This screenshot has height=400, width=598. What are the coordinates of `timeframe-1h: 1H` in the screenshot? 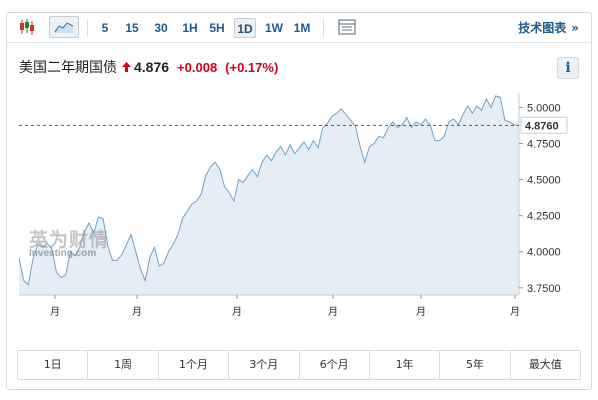 It's located at (190, 28).